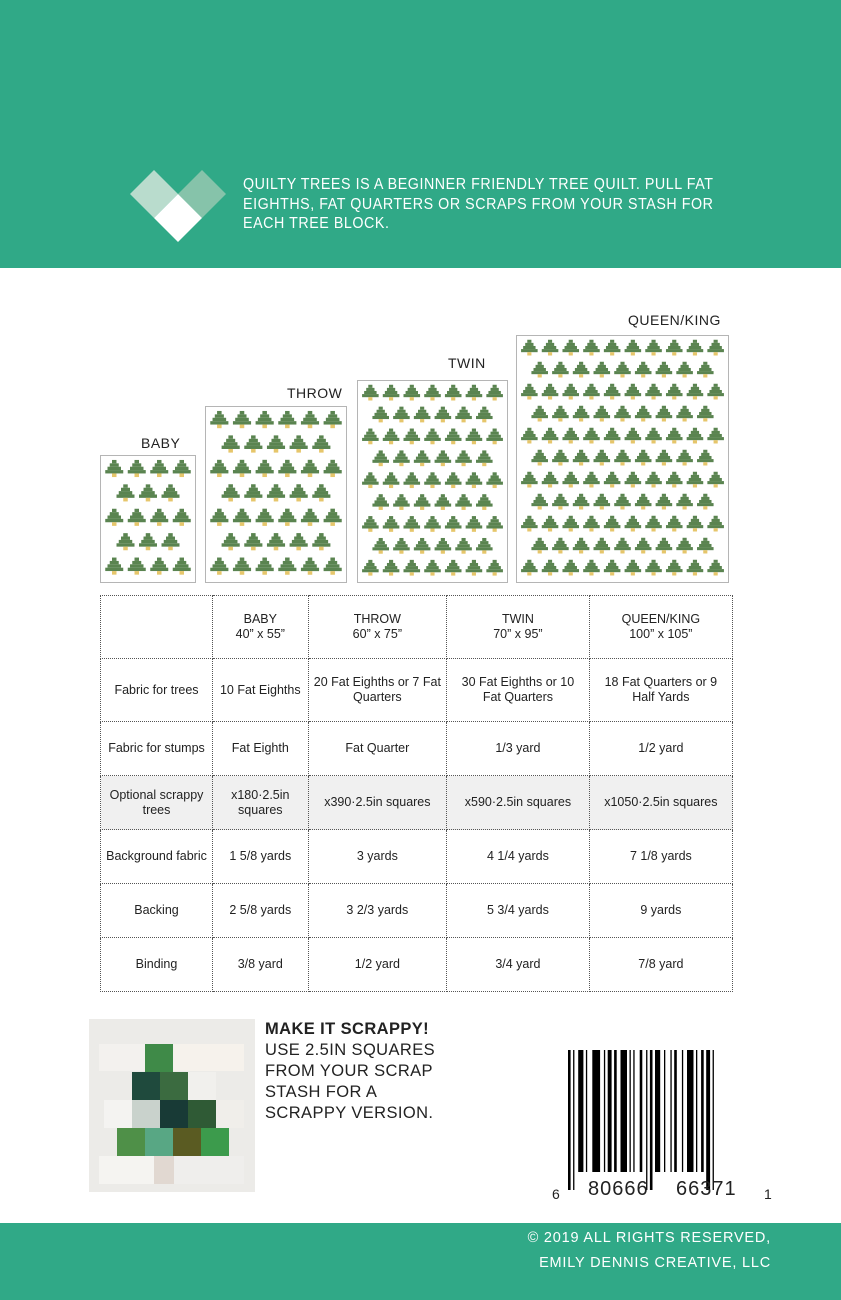 This screenshot has height=1300, width=841. I want to click on table-cell: x1050·2.5in squares, so click(661, 802).